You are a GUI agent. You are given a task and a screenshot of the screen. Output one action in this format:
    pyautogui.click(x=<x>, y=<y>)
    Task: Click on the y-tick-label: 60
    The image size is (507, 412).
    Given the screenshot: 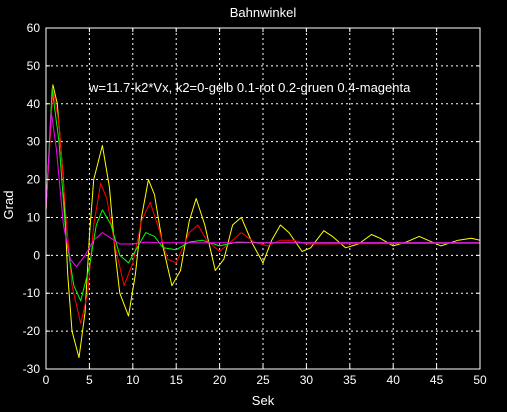 What is the action you would take?
    pyautogui.click(x=34, y=28)
    